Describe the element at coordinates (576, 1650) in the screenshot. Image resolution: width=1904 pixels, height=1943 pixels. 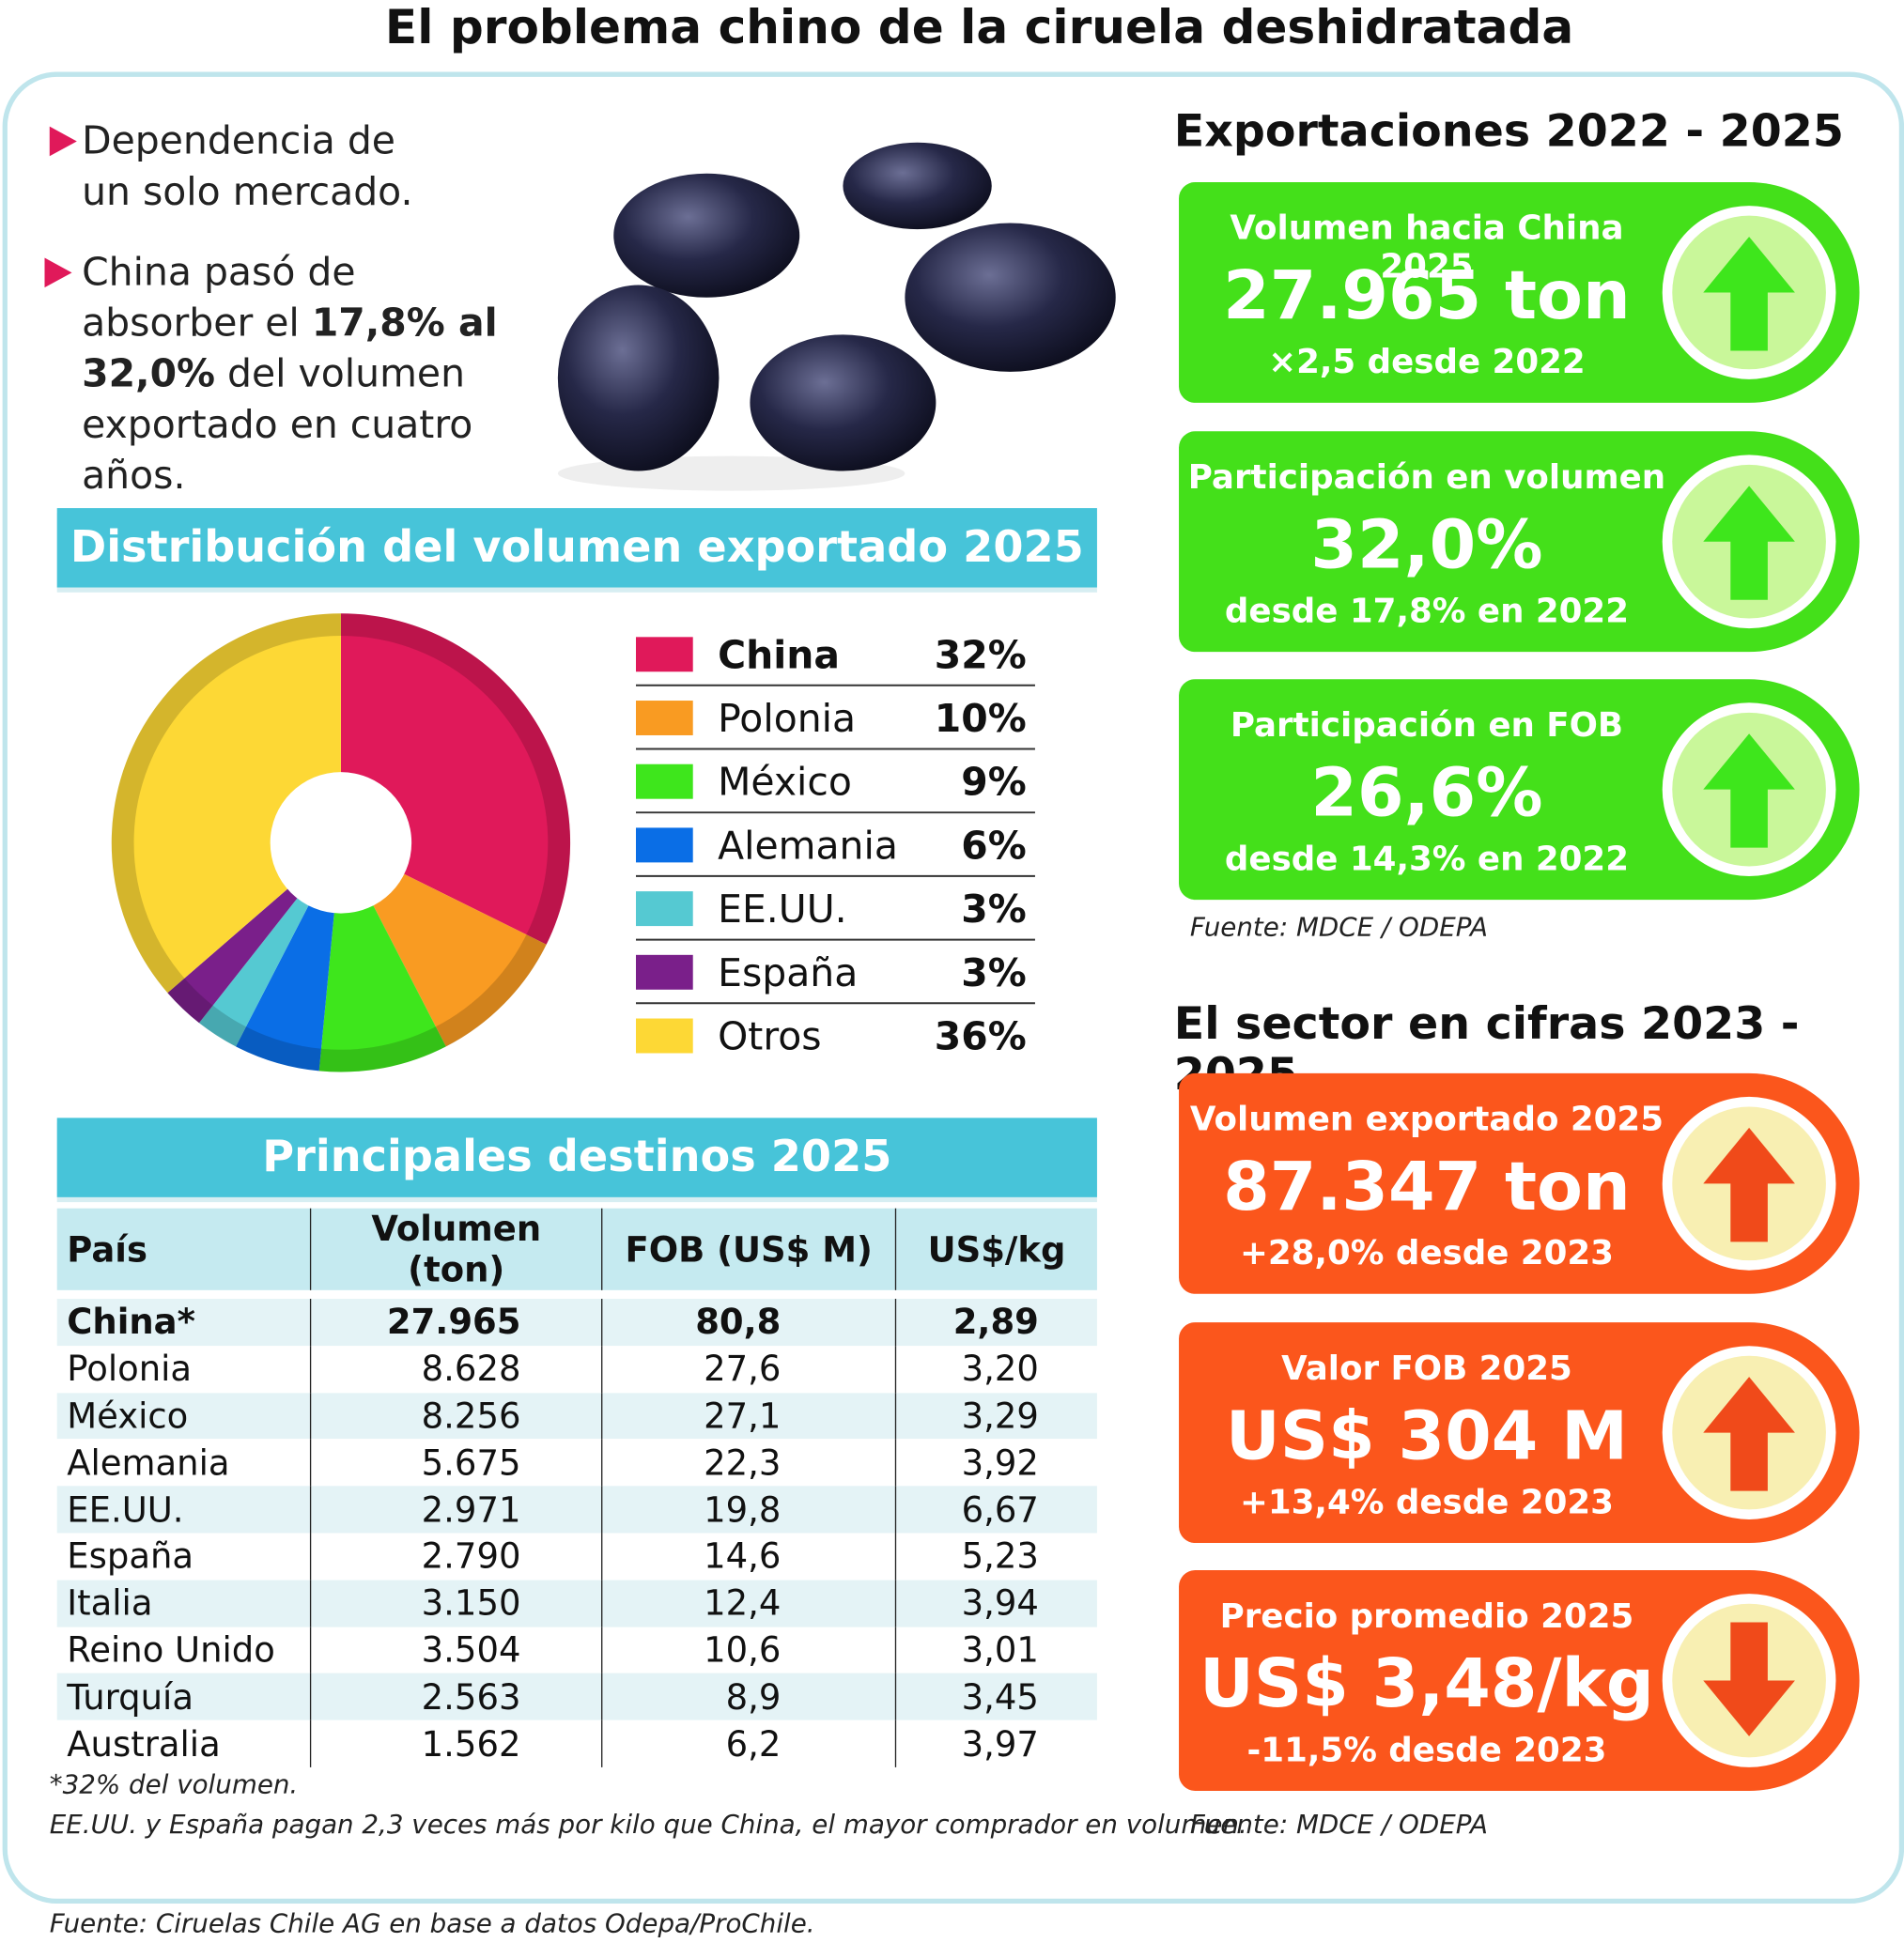
I see `table-row: Reino Unido 3.504 10,6 3,01` at that location.